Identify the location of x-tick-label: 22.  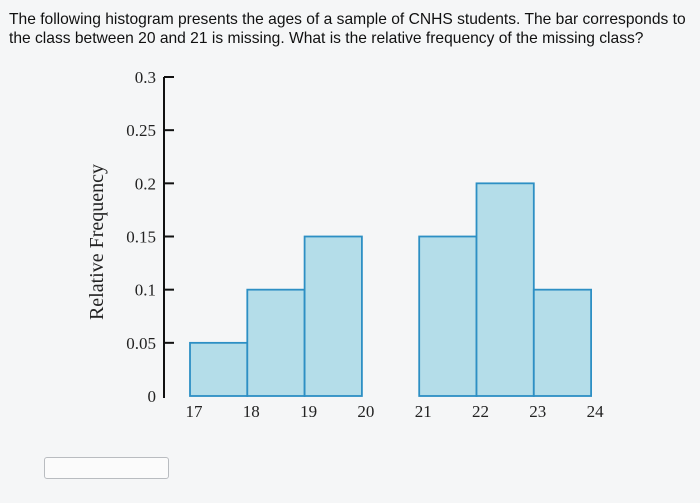
(480, 411).